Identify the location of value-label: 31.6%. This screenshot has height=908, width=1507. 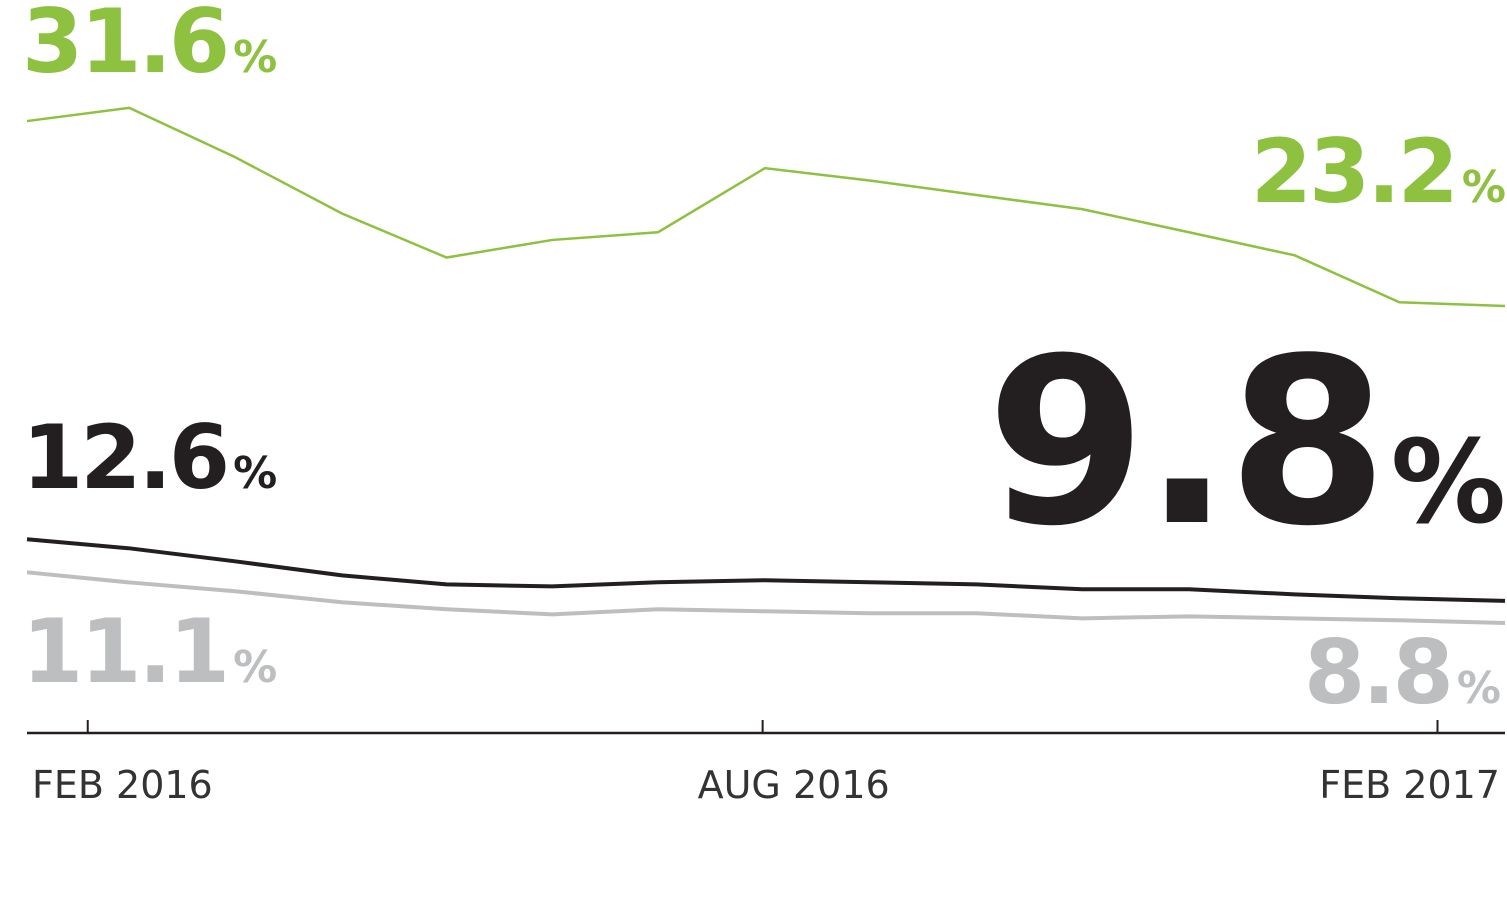
(149, 46).